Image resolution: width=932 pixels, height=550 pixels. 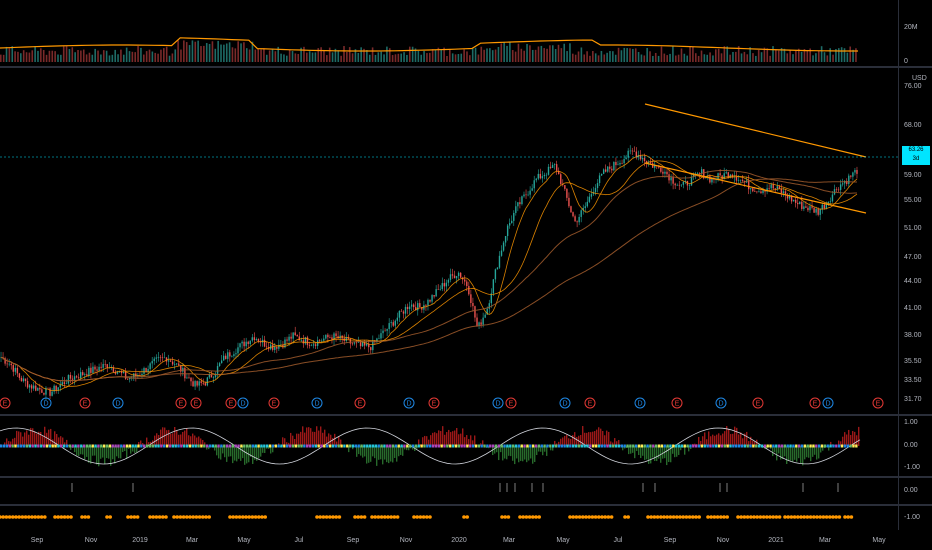 I want to click on price-axis, so click(x=915, y=241).